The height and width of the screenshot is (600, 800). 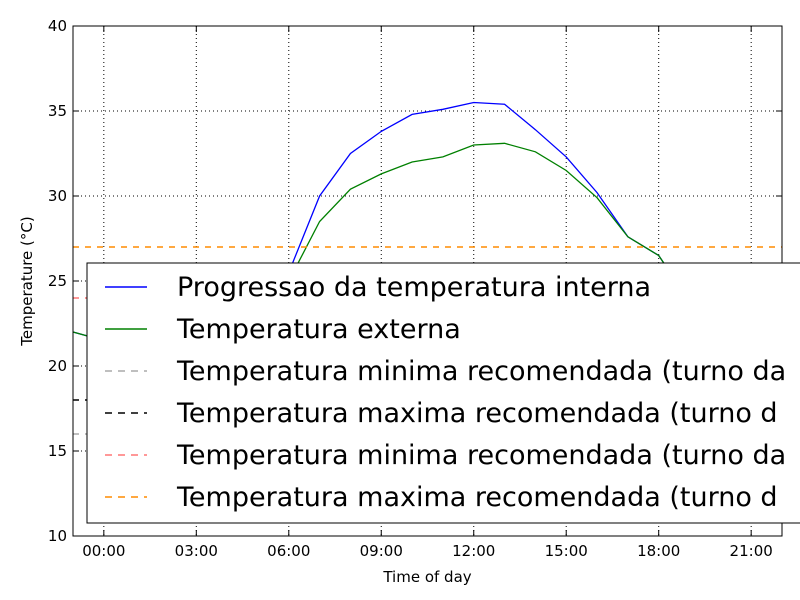 I want to click on x-tick-label: 09:00, so click(x=381, y=551).